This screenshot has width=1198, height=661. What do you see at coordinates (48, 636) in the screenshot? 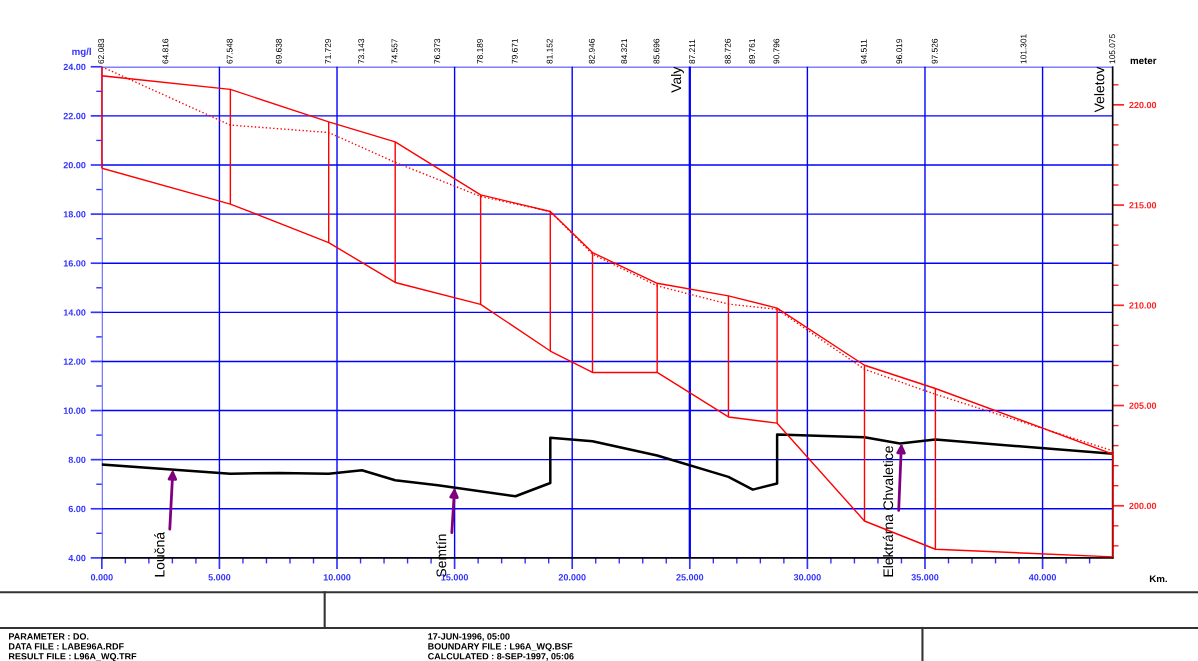
I see `text: PARAMETER : DO.` at bounding box center [48, 636].